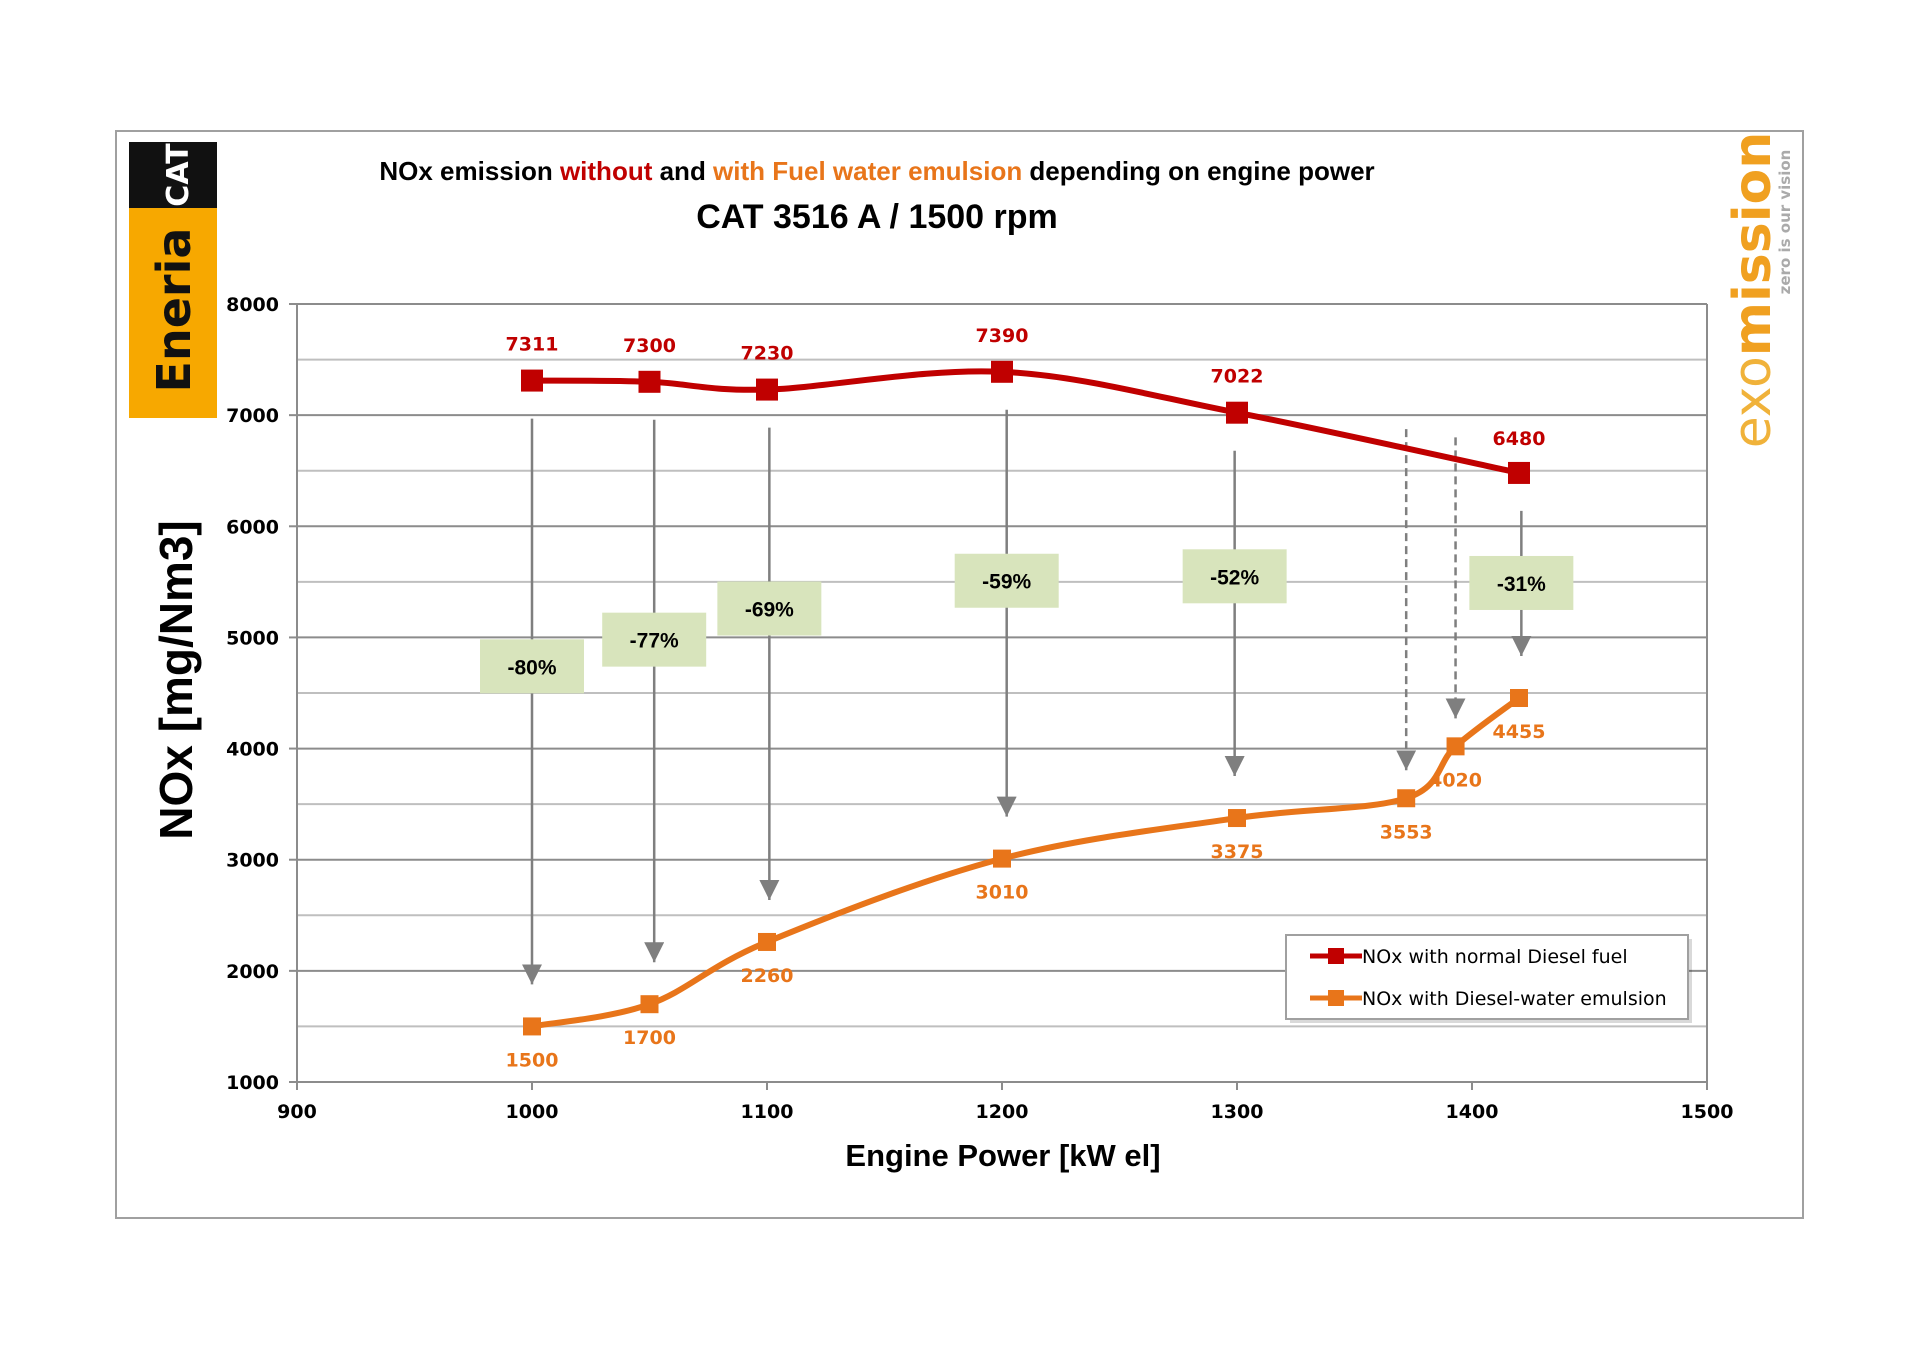 Image resolution: width=1920 pixels, height=1358 pixels. I want to click on x-tick-label: 1300, so click(1237, 1112).